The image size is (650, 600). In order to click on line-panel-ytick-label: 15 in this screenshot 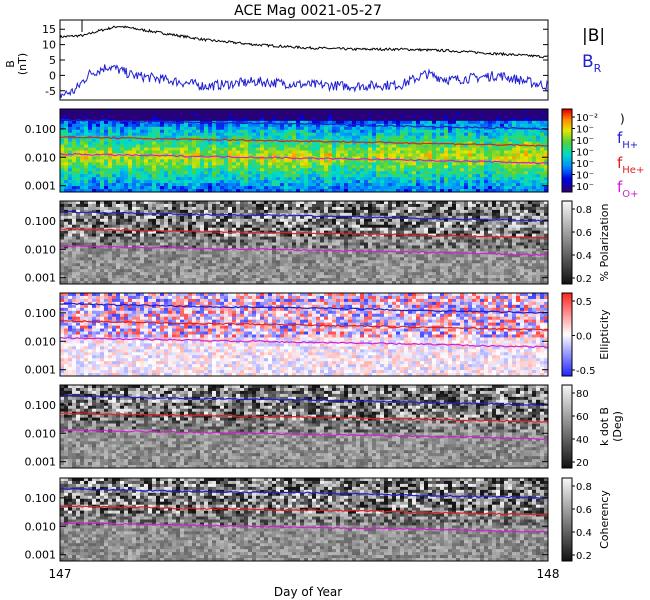, I will do `click(49, 29)`.